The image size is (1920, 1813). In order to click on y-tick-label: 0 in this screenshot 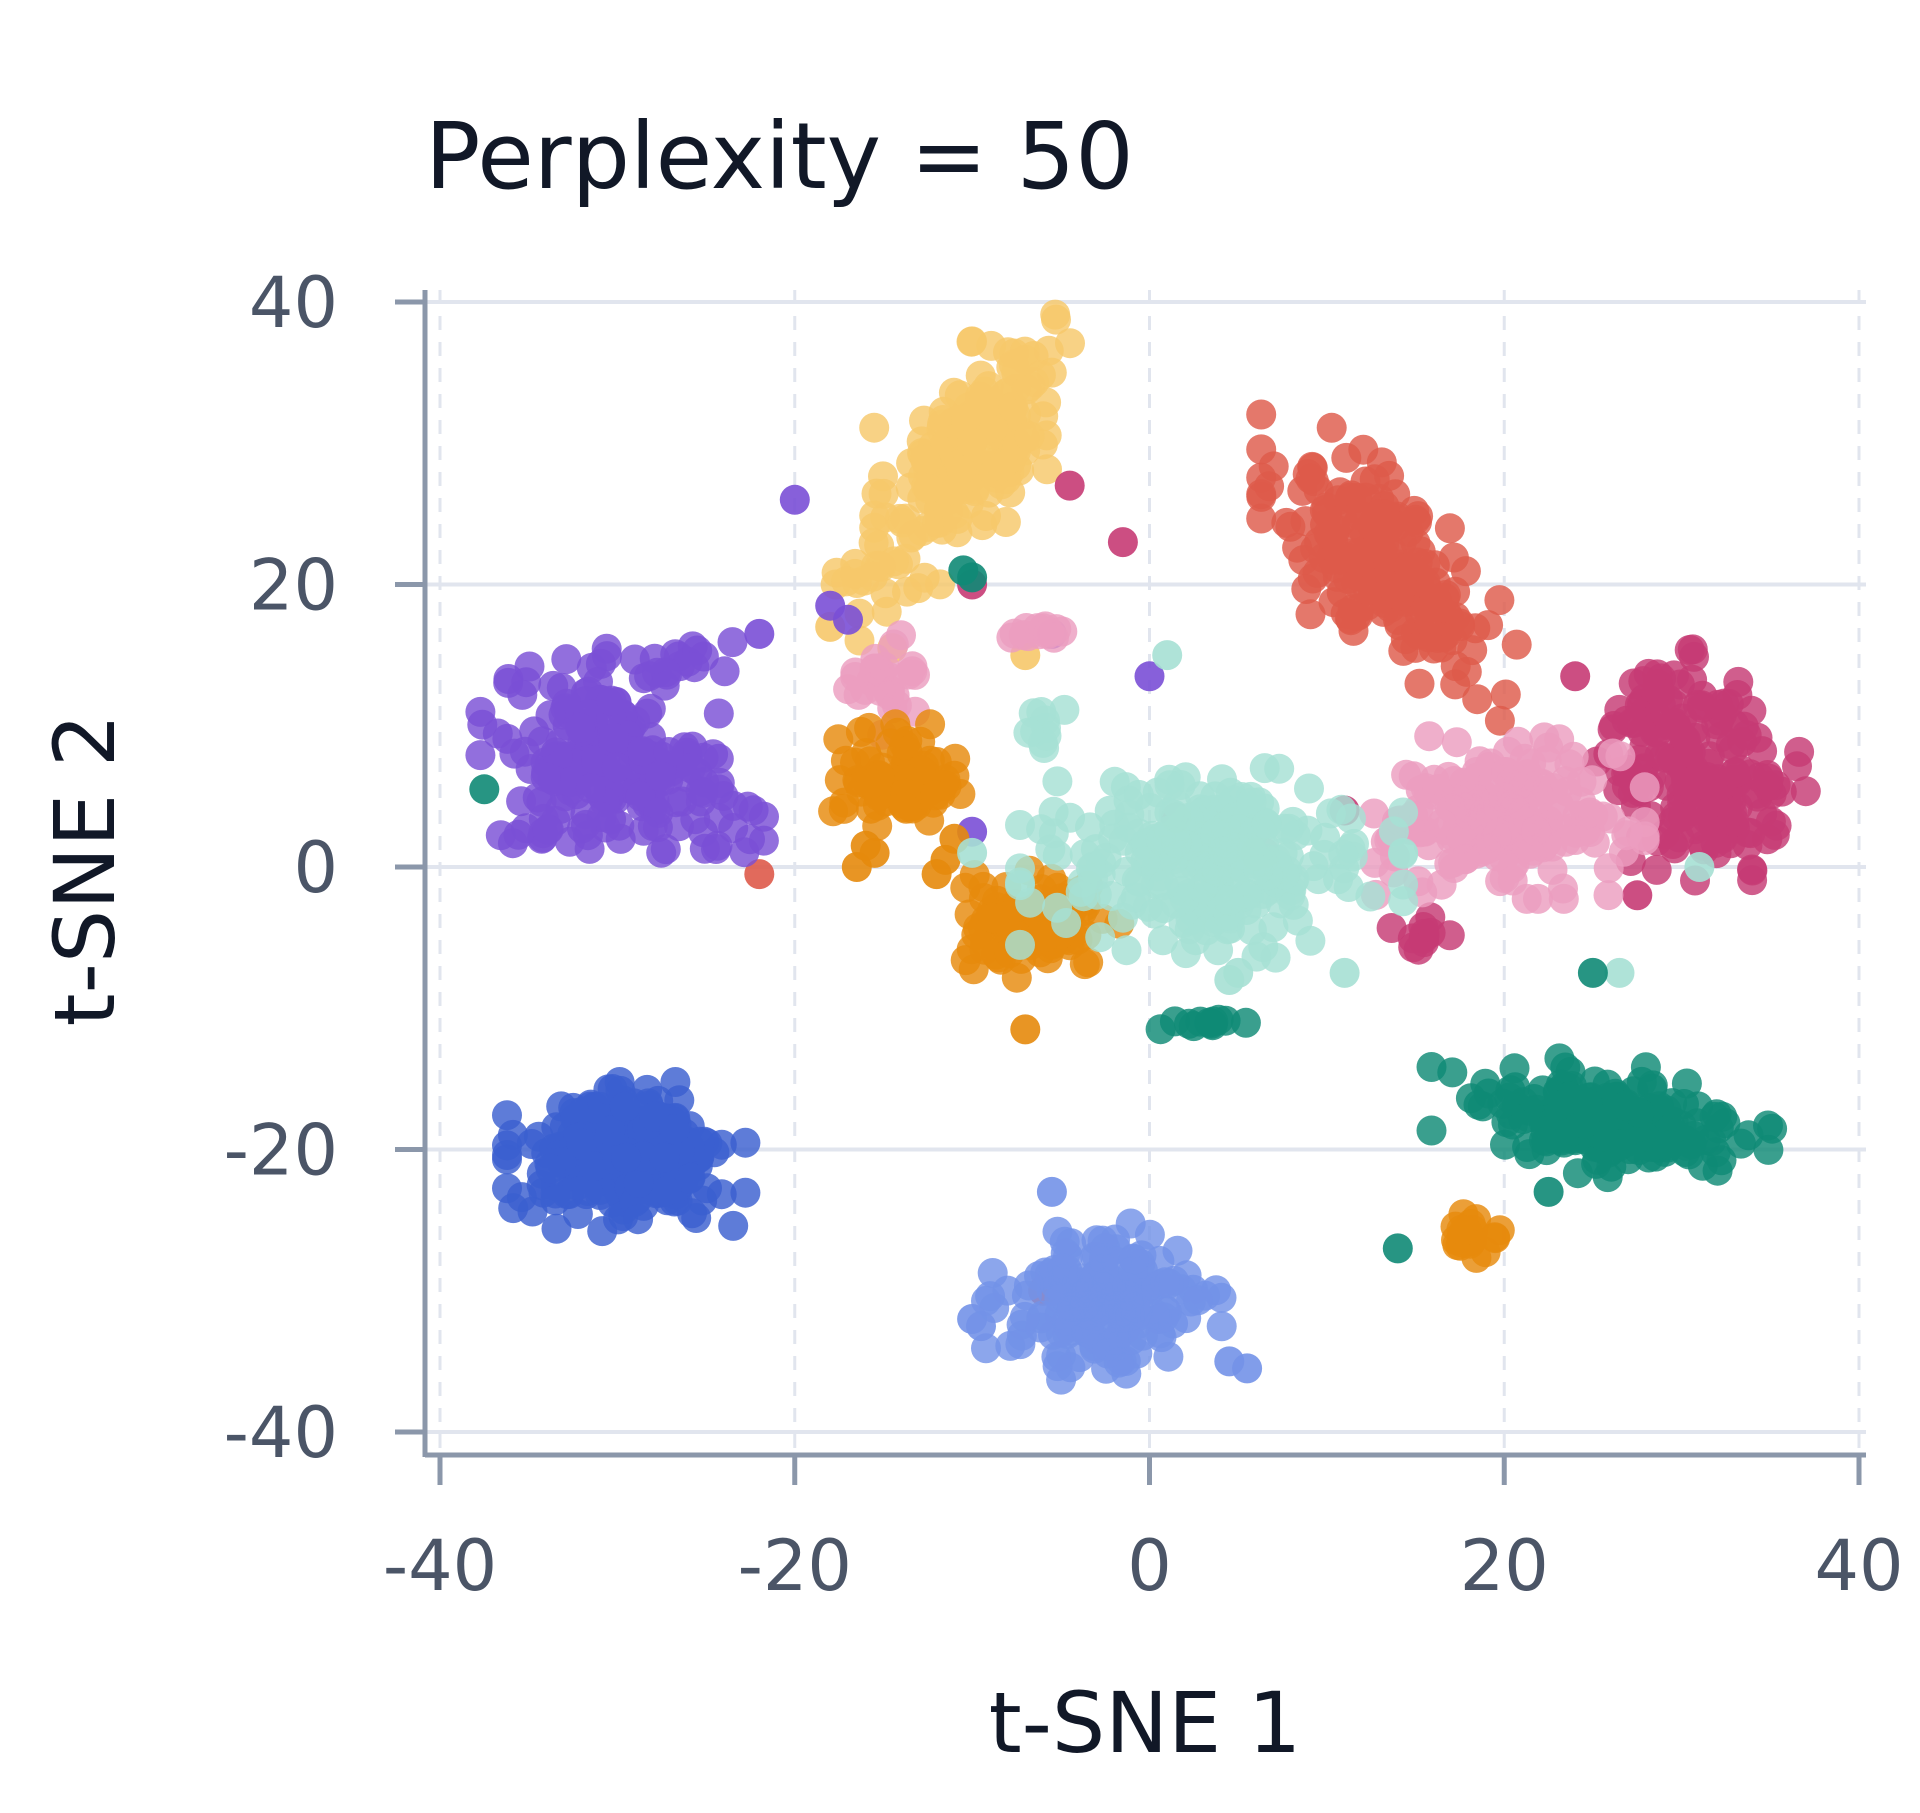, I will do `click(315, 868)`.